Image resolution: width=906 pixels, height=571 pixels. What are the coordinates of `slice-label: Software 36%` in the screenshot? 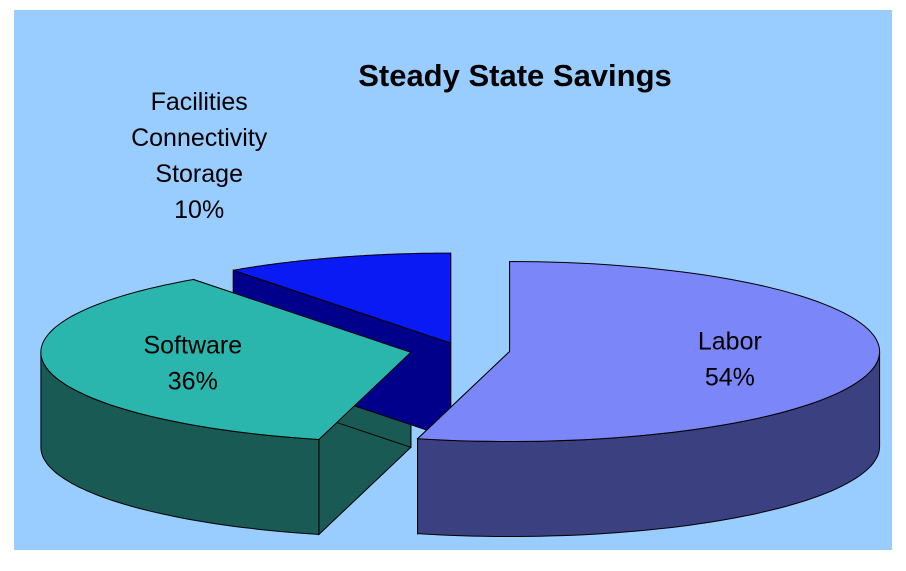 It's located at (192, 363).